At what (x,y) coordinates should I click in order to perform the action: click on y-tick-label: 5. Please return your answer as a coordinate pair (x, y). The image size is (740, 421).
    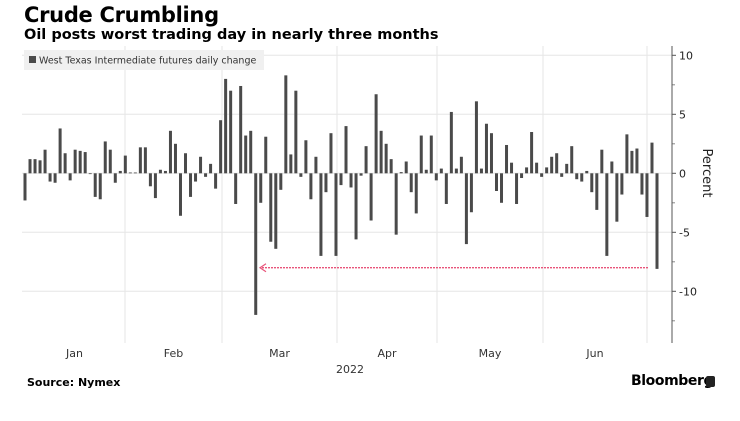
    Looking at the image, I should click on (682, 114).